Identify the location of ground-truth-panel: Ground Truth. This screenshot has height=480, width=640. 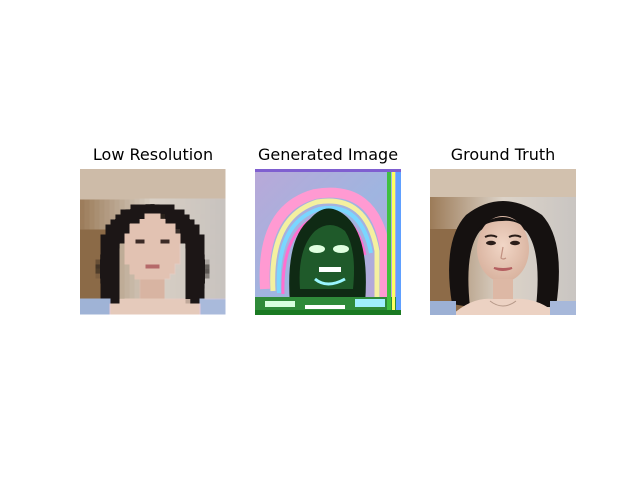
(503, 229).